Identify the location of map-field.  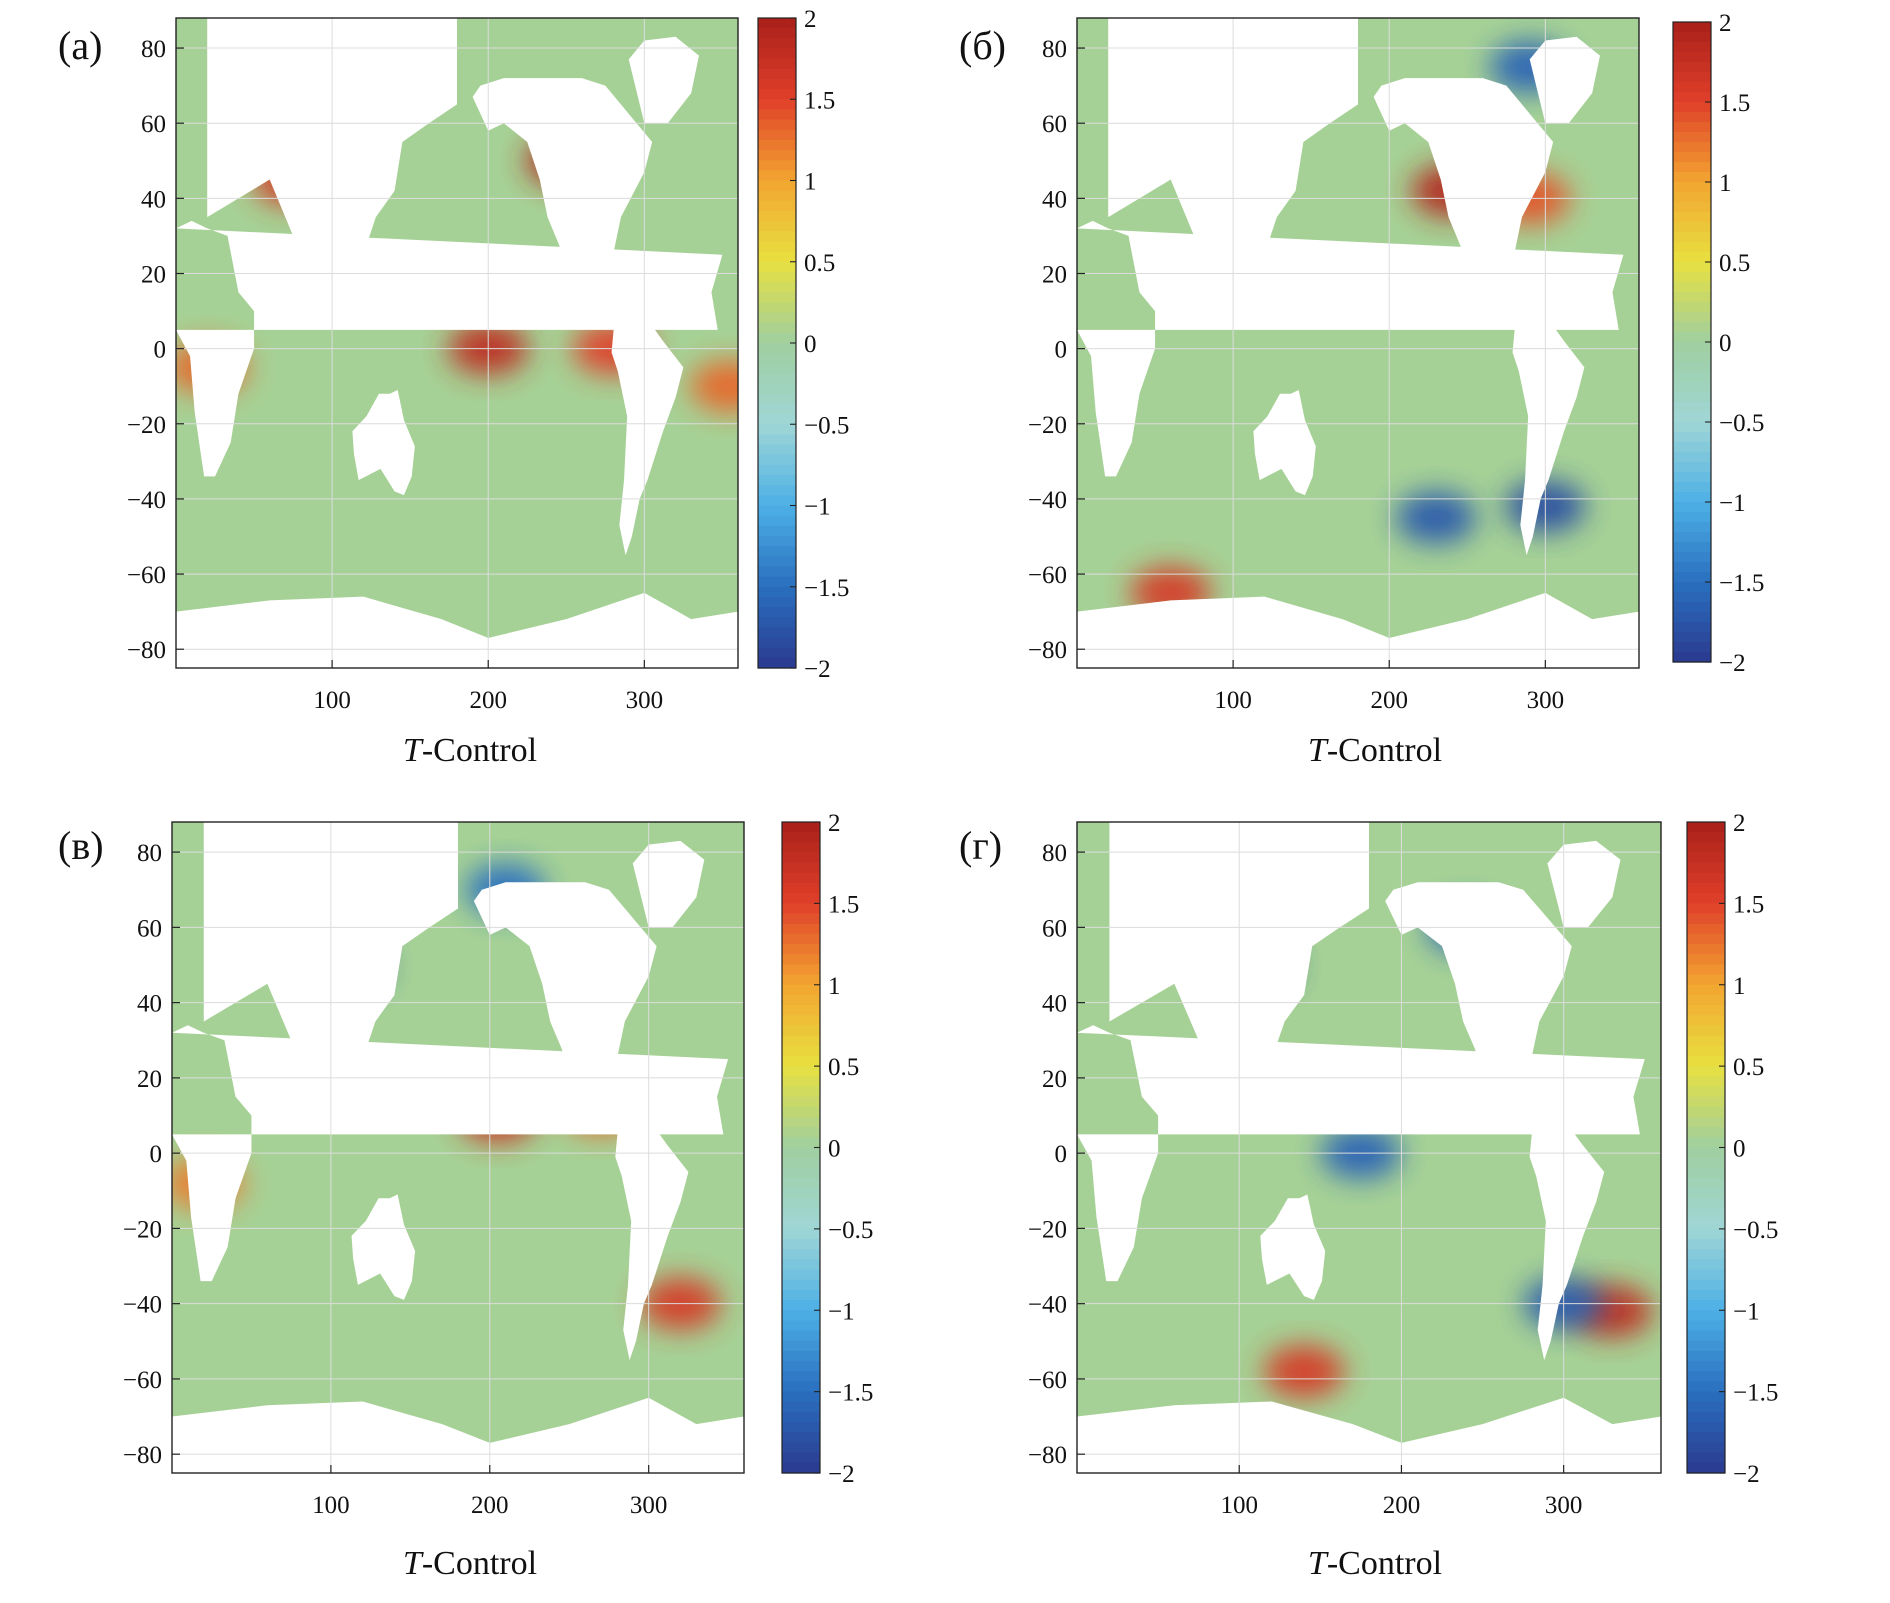
(1369, 1147).